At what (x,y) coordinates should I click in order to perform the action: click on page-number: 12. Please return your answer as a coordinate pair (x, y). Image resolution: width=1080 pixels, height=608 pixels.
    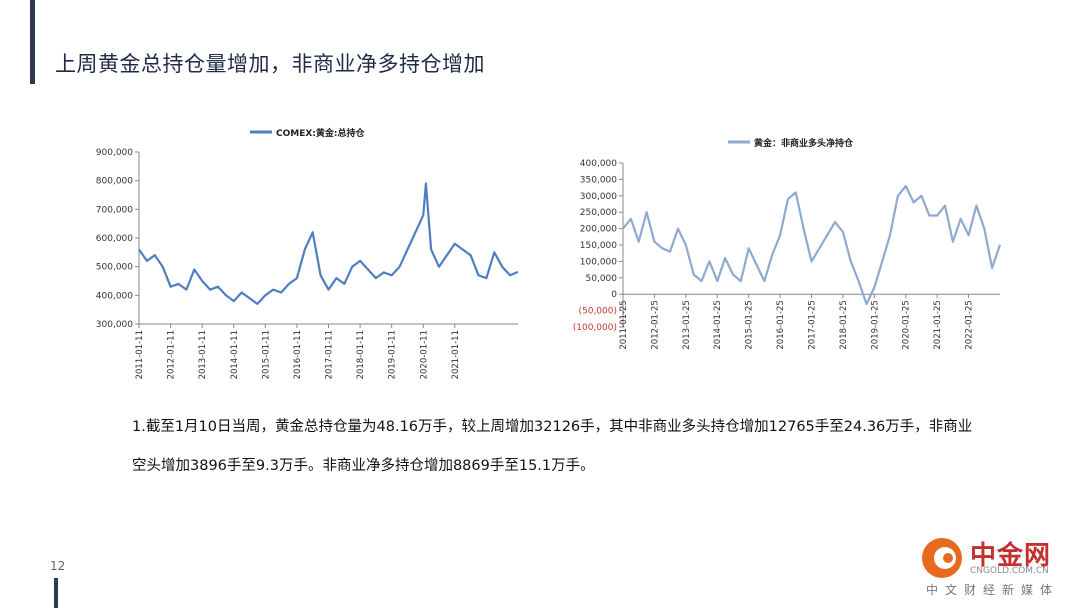
    Looking at the image, I should click on (58, 566).